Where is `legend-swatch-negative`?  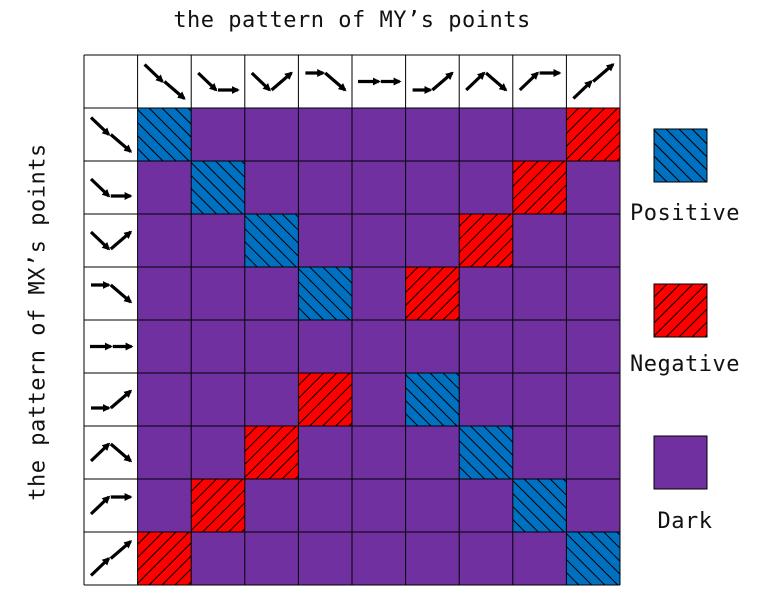 legend-swatch-negative is located at coordinates (680, 310).